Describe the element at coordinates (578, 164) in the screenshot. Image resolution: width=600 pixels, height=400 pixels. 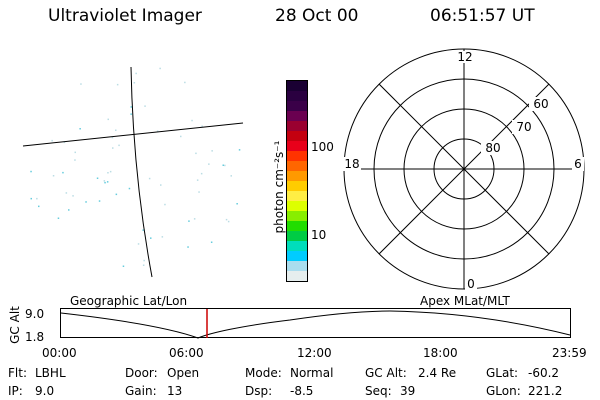
I see `mlt-label-6: 6` at that location.